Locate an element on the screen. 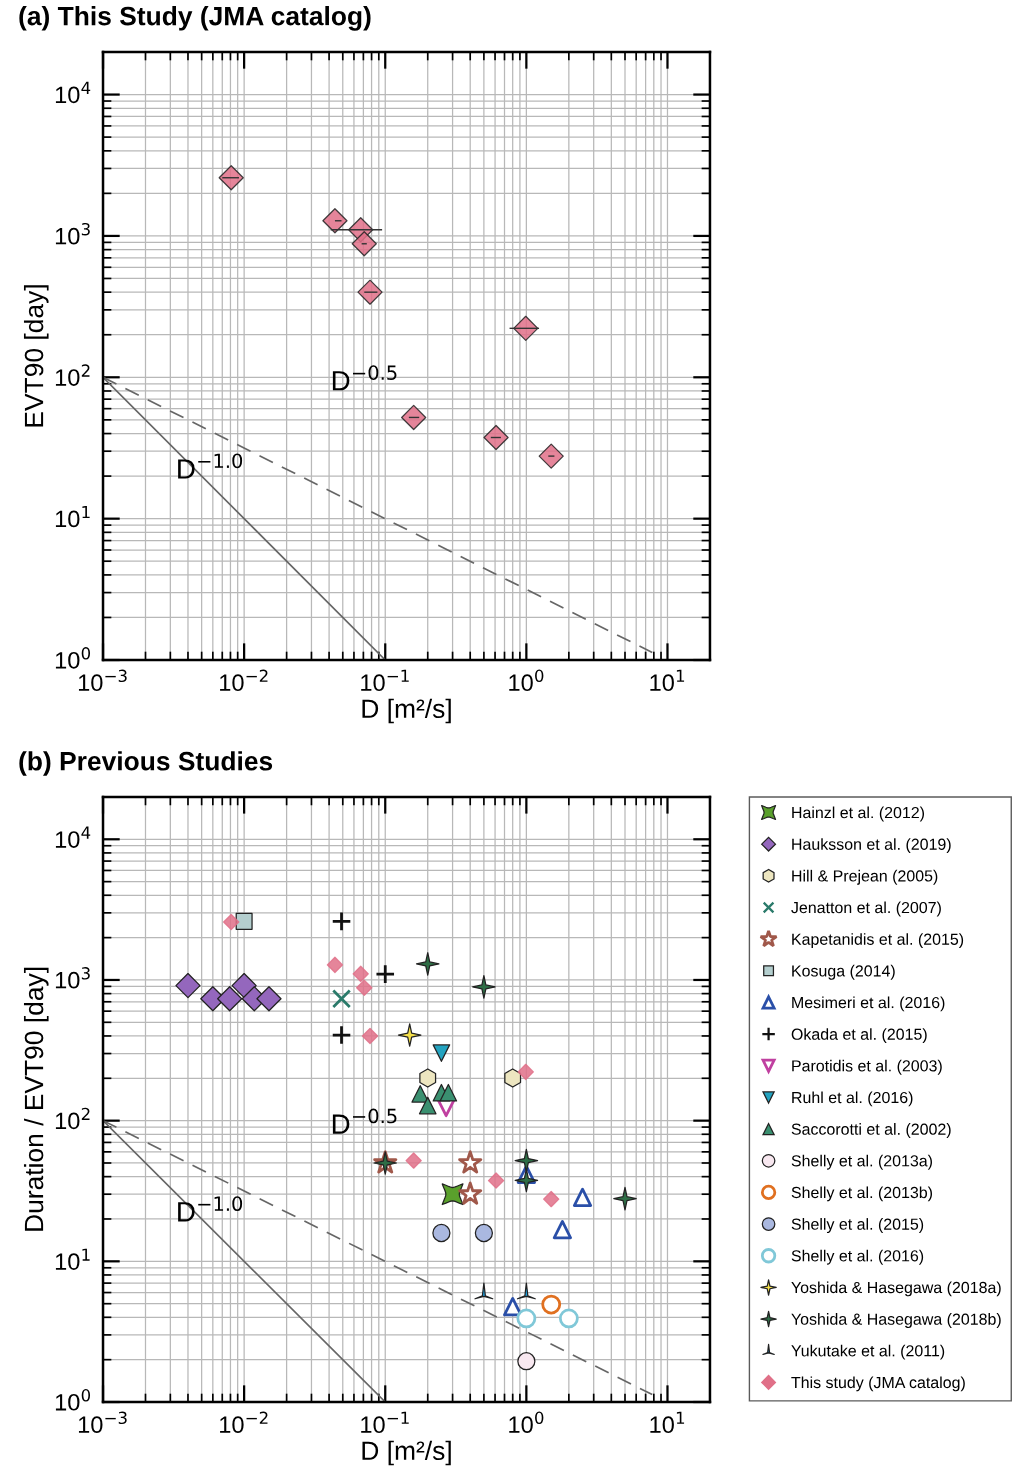 This screenshot has width=1023, height=1469. chart-title: (a) This Study (JMA catalog) is located at coordinates (195, 18).